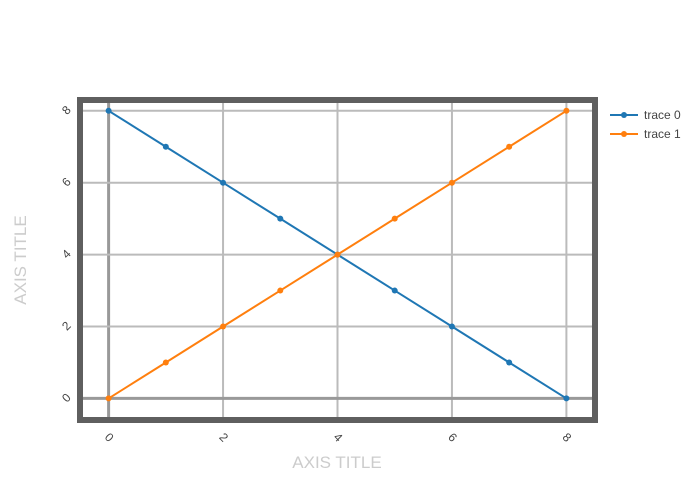 The height and width of the screenshot is (500, 700). I want to click on x-axis-title: AXIS TITLE, so click(336, 462).